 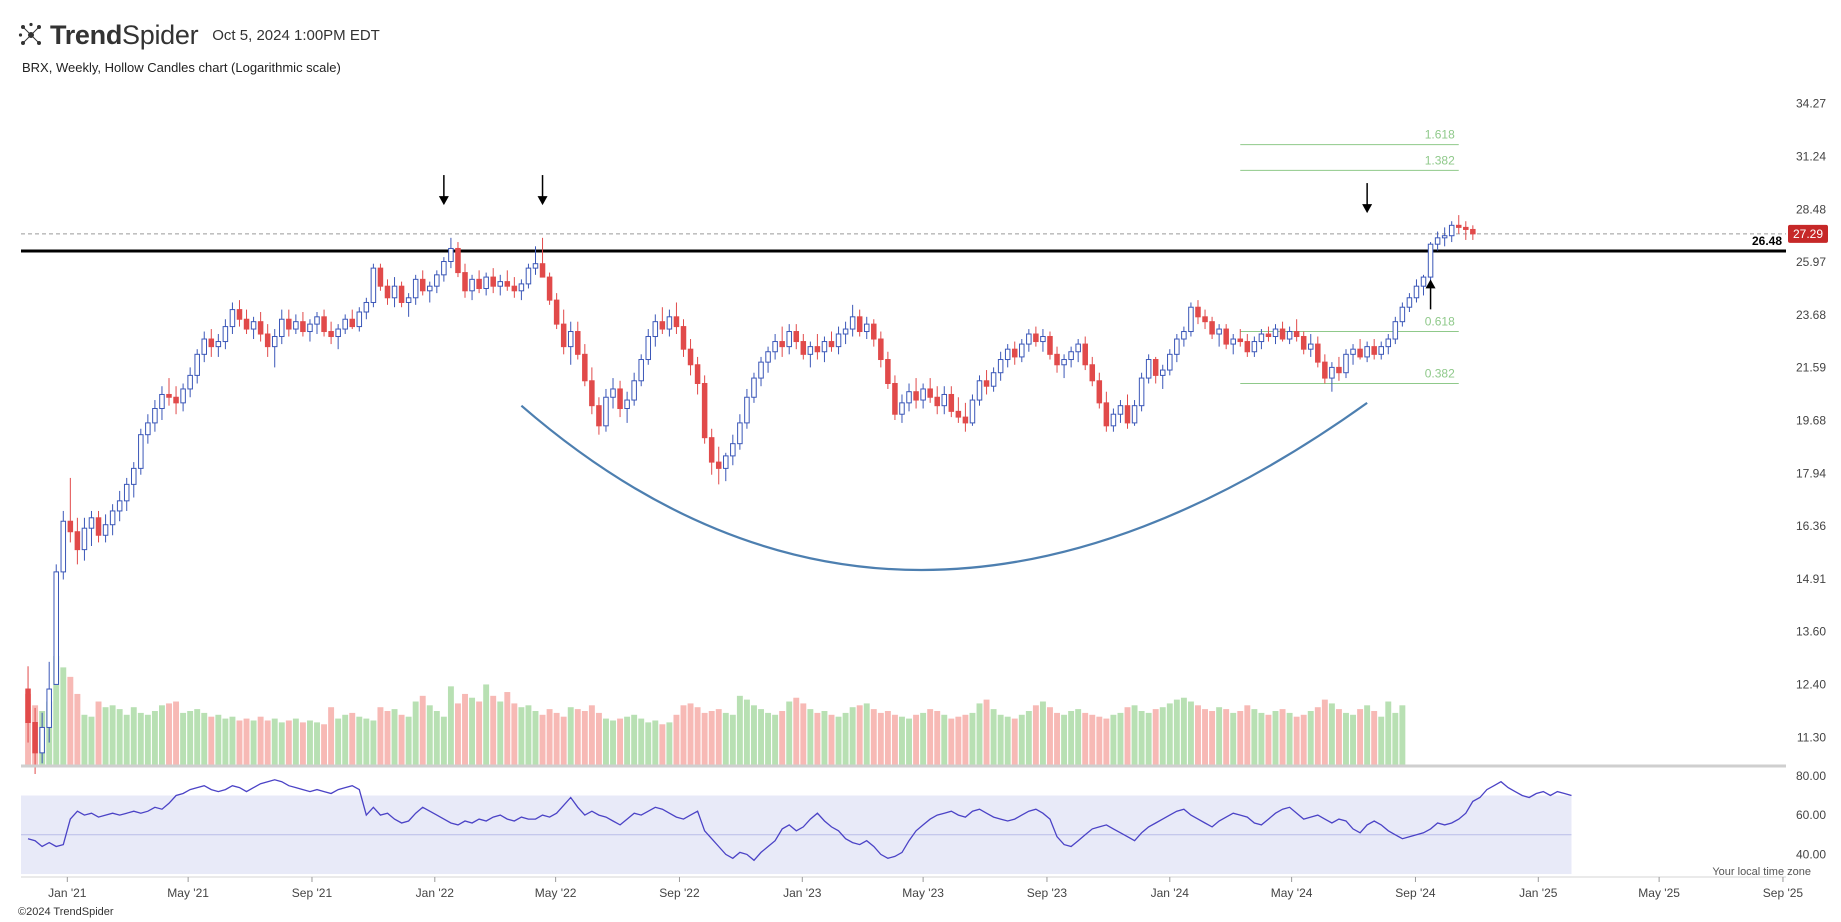 I want to click on price-axis-tick: 13.60, so click(x=1811, y=632).